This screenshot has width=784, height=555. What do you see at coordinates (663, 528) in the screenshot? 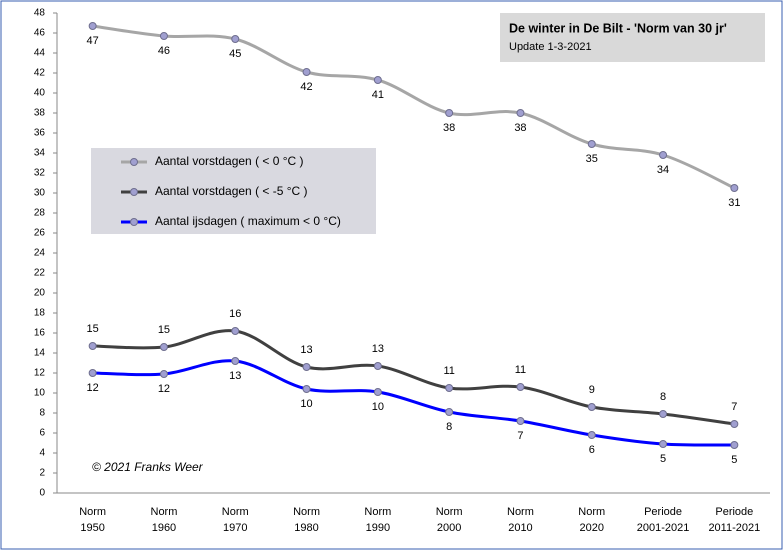
I see `x-tick-label-line: 2001-2021` at bounding box center [663, 528].